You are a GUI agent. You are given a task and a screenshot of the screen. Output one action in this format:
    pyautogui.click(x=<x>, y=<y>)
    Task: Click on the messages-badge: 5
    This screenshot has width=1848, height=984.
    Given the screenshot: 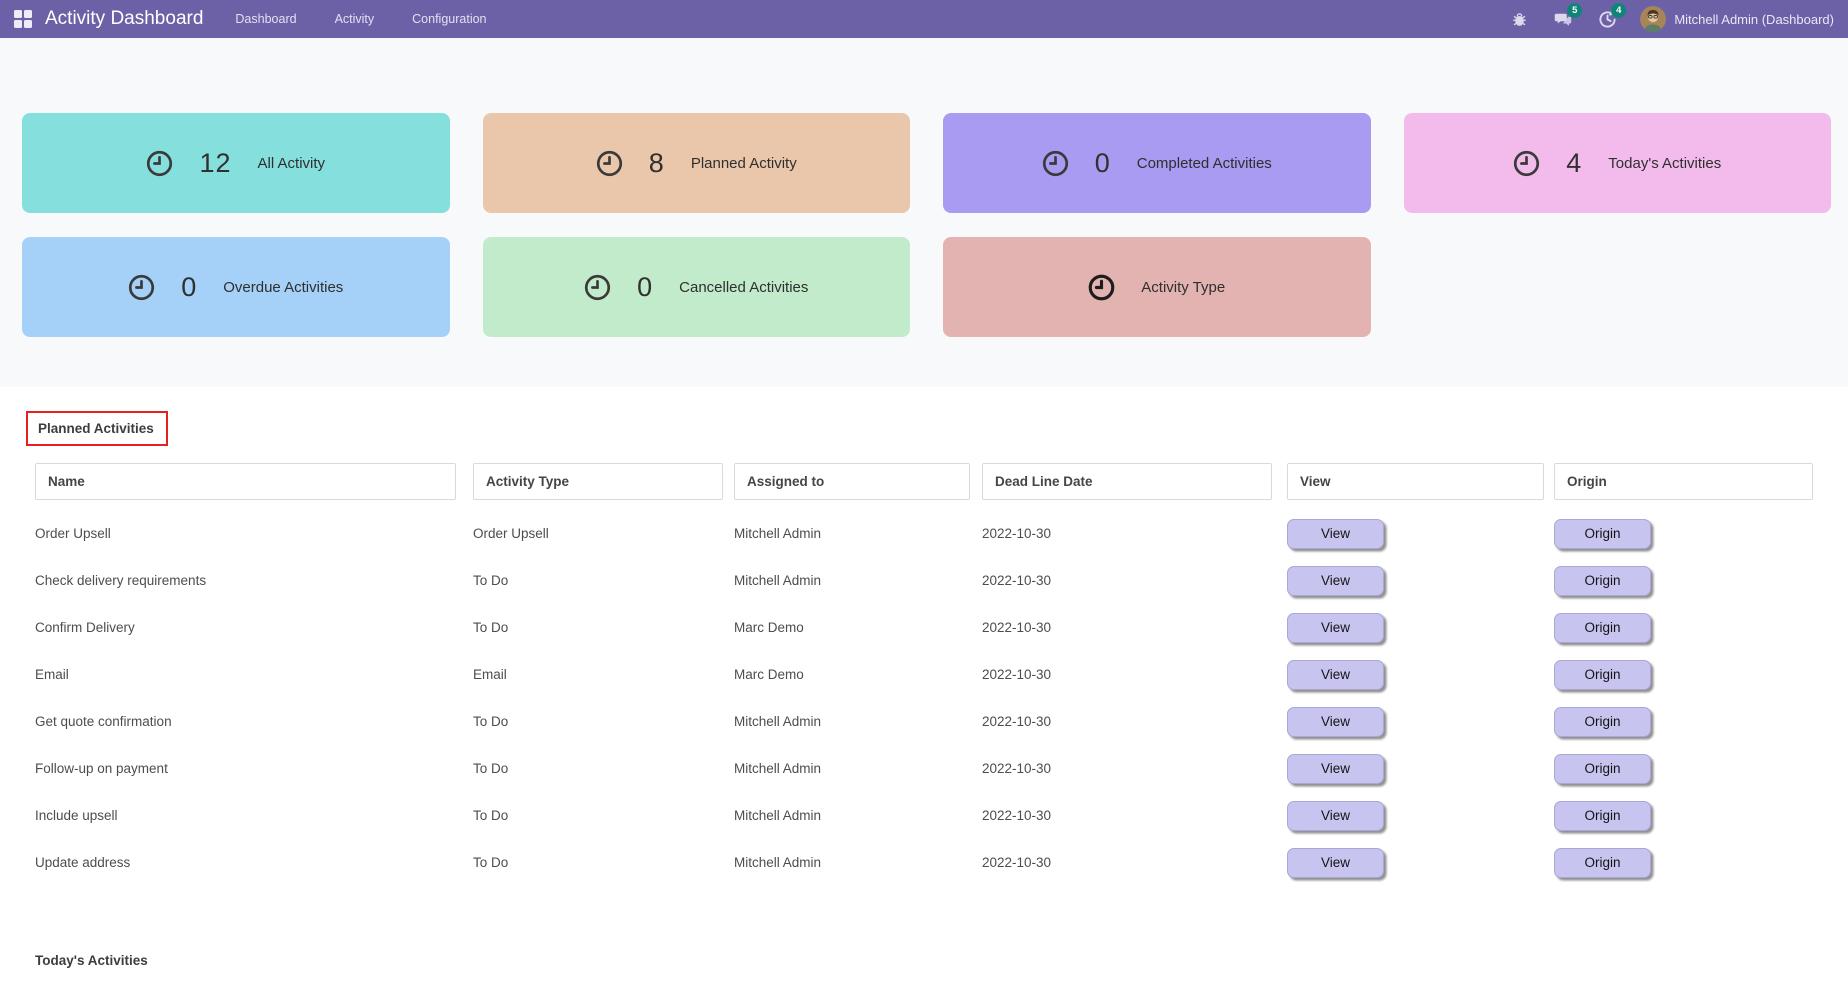 What is the action you would take?
    pyautogui.click(x=1575, y=10)
    